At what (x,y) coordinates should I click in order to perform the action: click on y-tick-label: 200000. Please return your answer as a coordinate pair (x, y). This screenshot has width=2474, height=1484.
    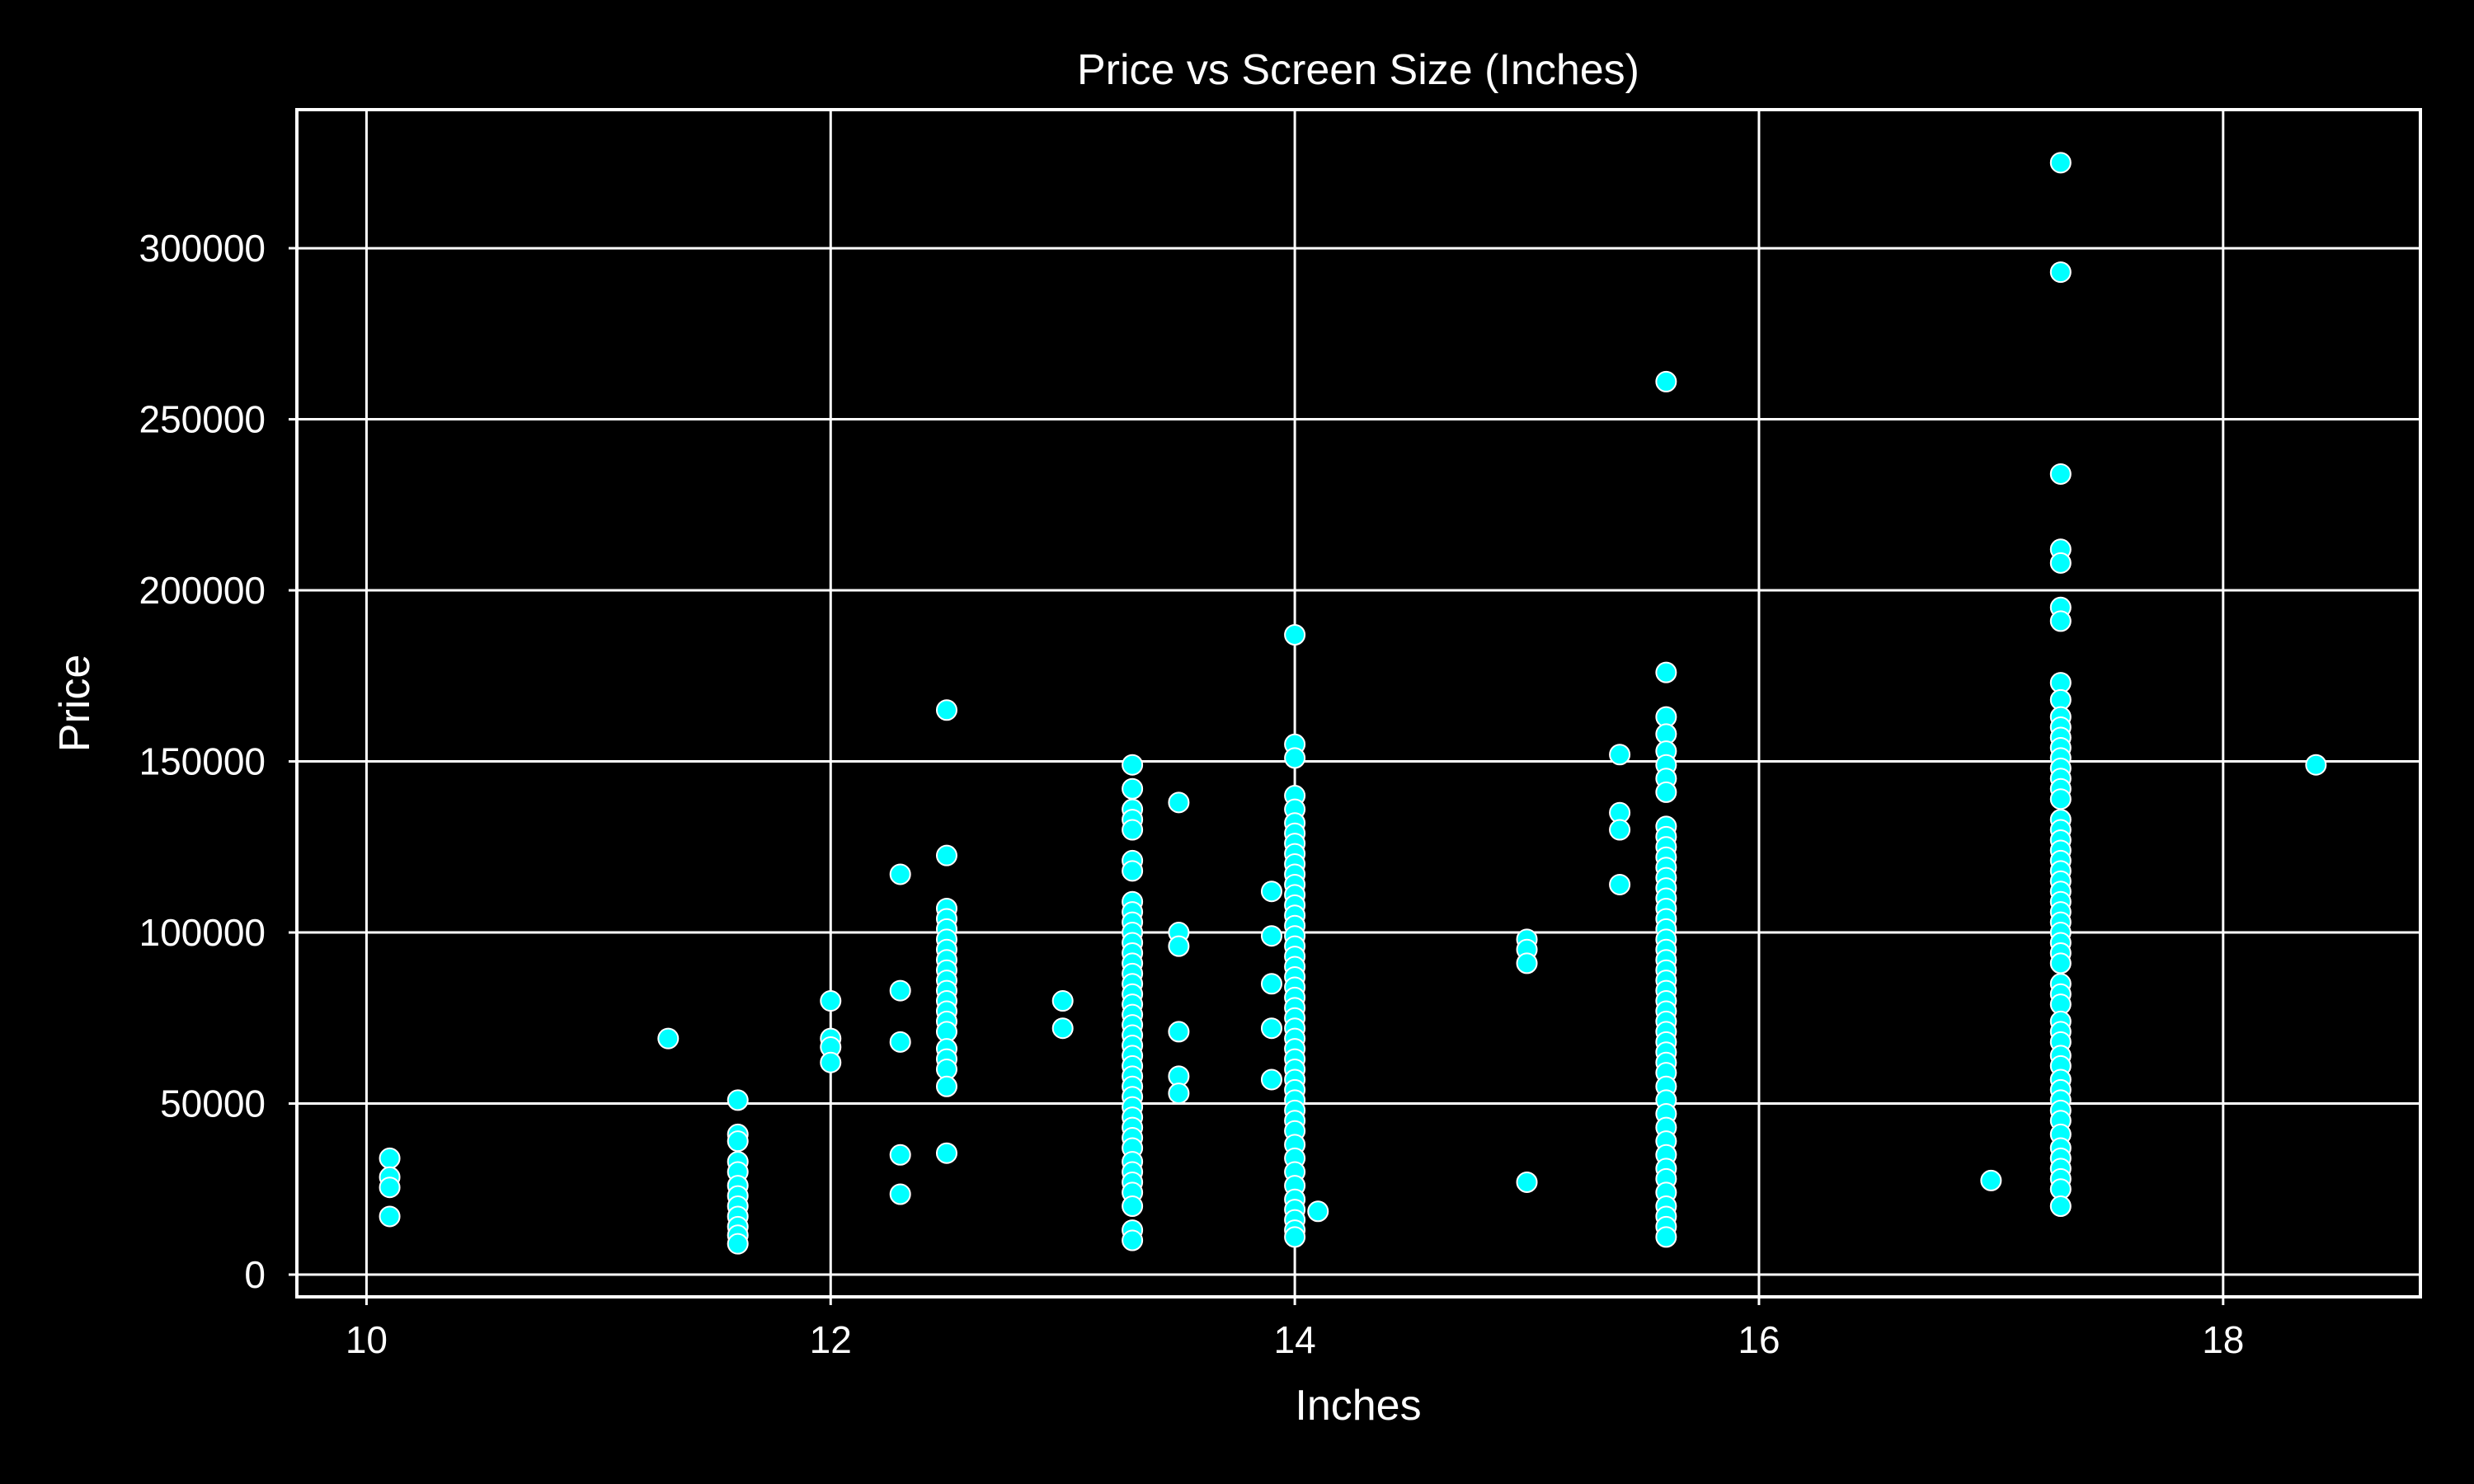
    Looking at the image, I should click on (202, 590).